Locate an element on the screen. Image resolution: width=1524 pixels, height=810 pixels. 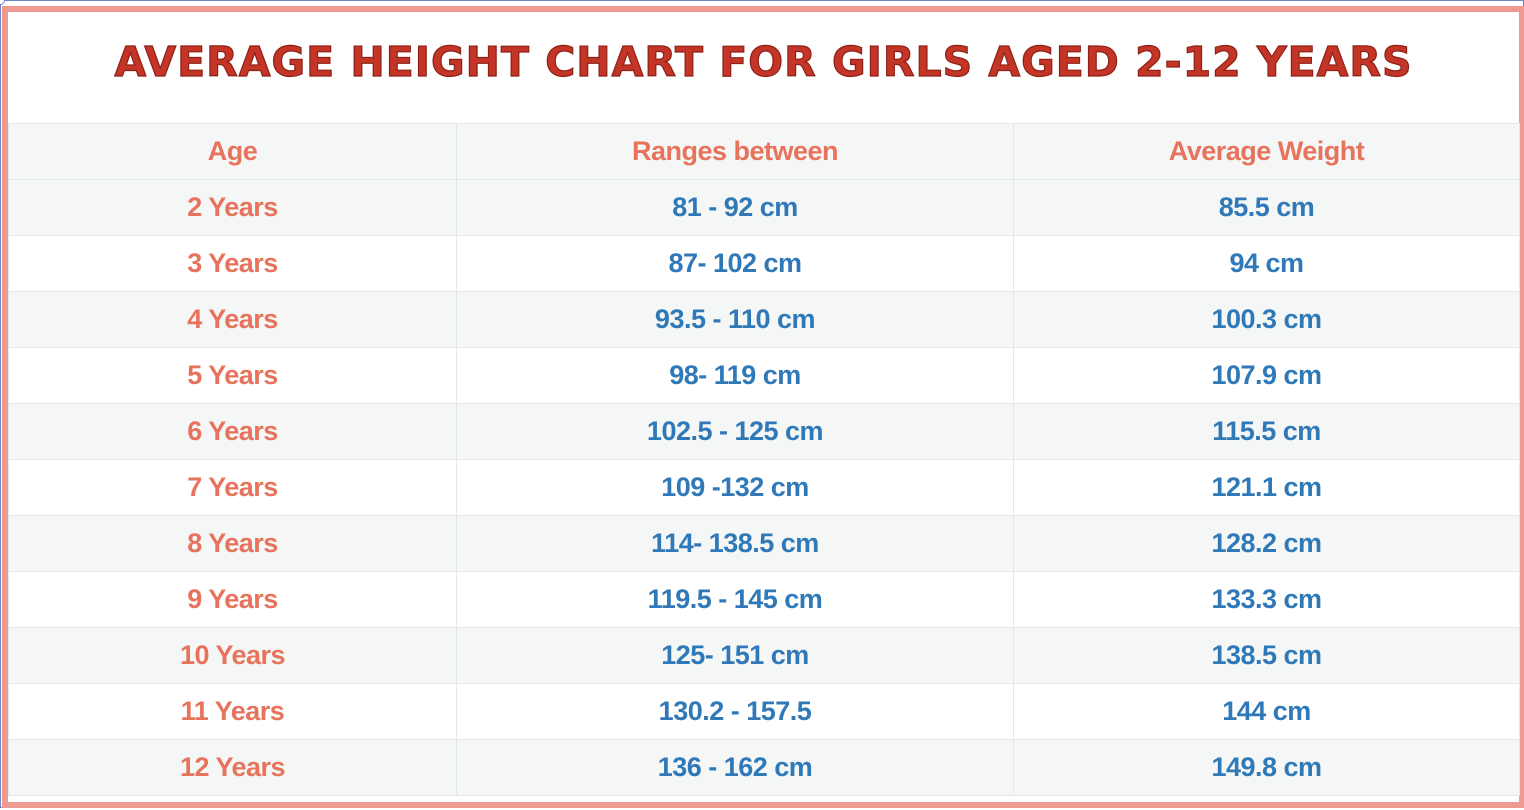
table-row: 4 Years 93.5 - 110 cm 100.3 cm is located at coordinates (764, 319).